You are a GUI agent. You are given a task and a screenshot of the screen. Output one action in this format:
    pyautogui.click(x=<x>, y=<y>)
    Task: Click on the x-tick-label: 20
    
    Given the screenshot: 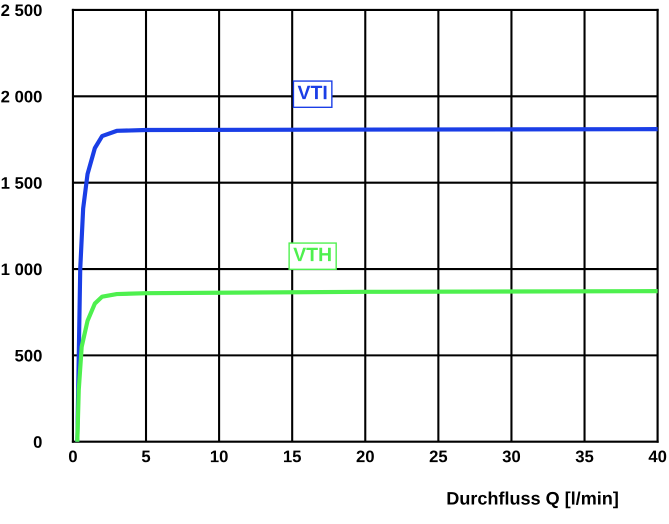 What is the action you would take?
    pyautogui.click(x=365, y=456)
    